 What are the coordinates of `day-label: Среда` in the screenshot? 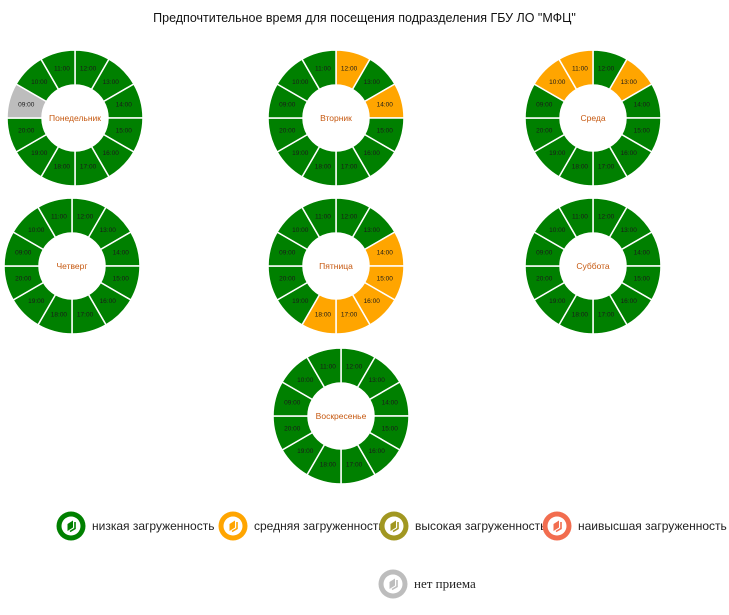 It's located at (592, 118).